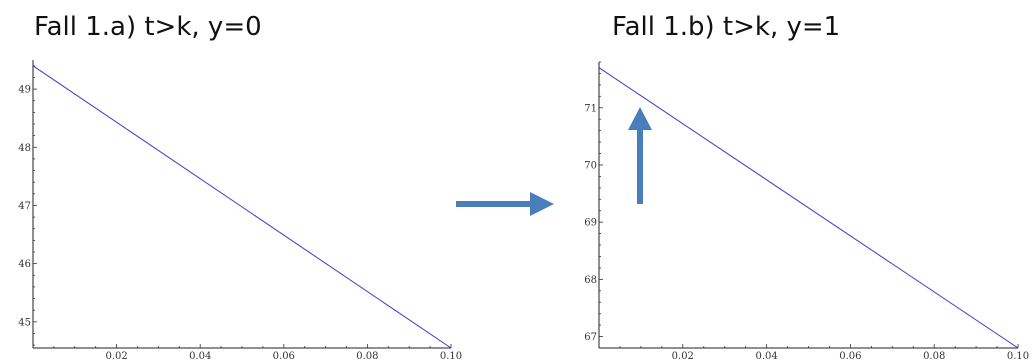  What do you see at coordinates (766, 355) in the screenshot?
I see `chart-b-x-tick-label: 0.04` at bounding box center [766, 355].